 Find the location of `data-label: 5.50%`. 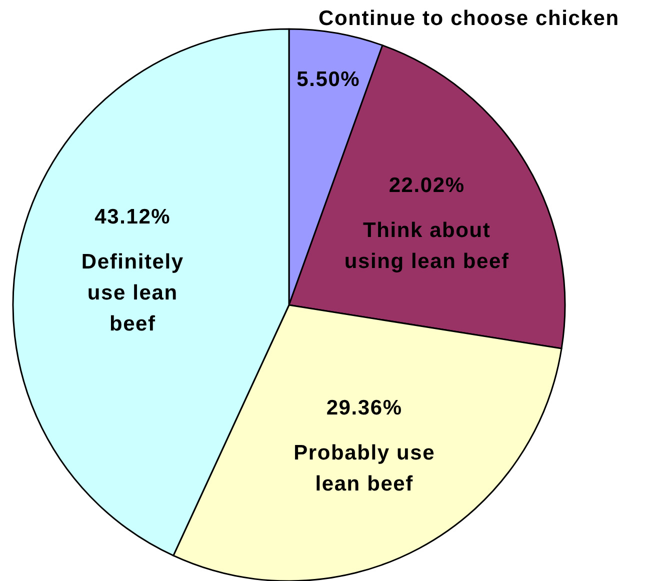

data-label: 5.50% is located at coordinates (328, 79).